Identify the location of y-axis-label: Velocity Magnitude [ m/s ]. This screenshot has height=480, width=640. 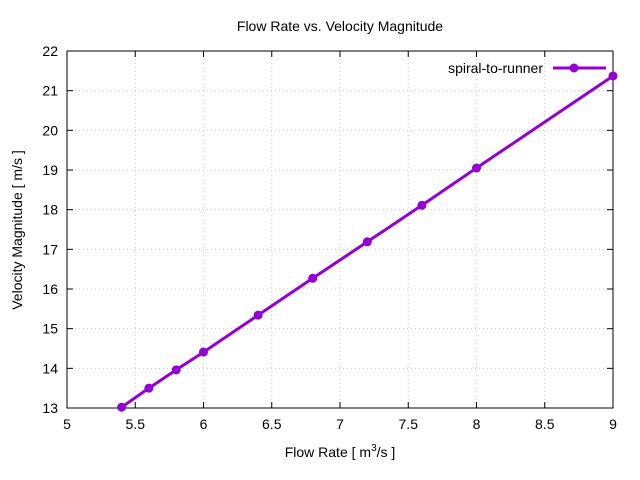
(17, 230).